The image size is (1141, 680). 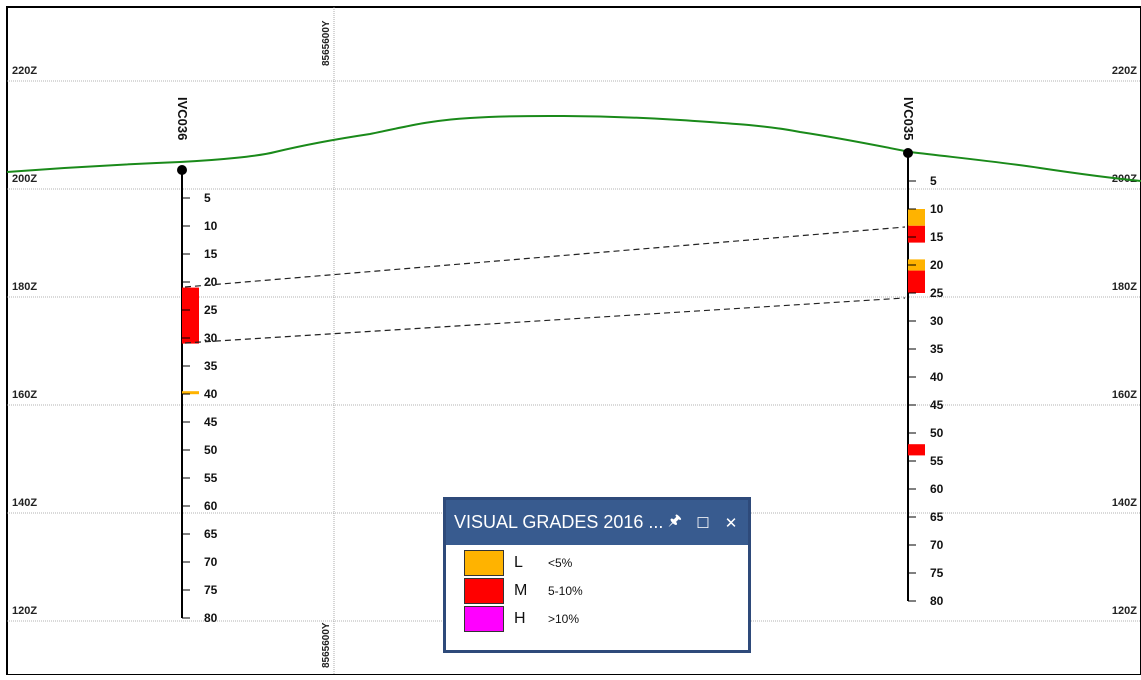 What do you see at coordinates (1124, 287) in the screenshot?
I see `elevation-label-right: 180Z` at bounding box center [1124, 287].